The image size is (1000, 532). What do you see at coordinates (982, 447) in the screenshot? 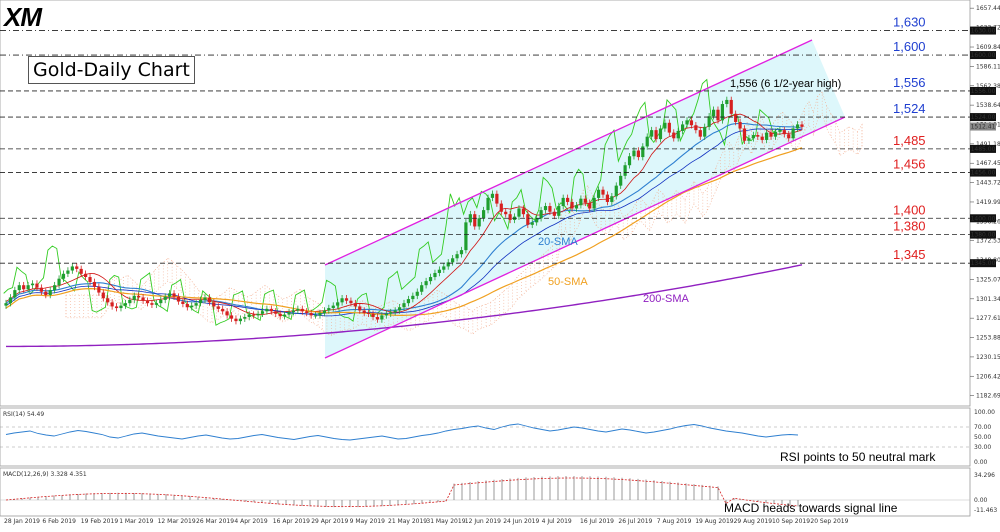
I see `rsi-tick-label: 30.00` at bounding box center [982, 447].